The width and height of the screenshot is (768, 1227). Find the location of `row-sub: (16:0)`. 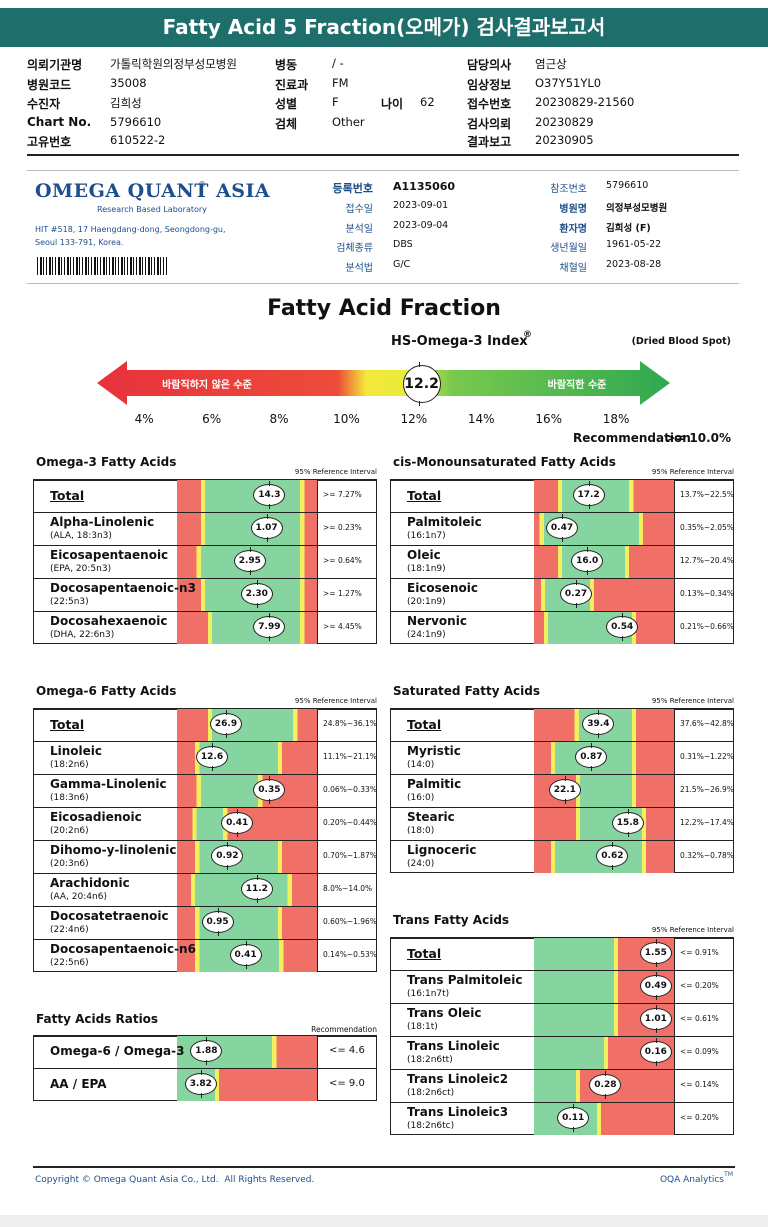

row-sub: (16:0) is located at coordinates (421, 798).